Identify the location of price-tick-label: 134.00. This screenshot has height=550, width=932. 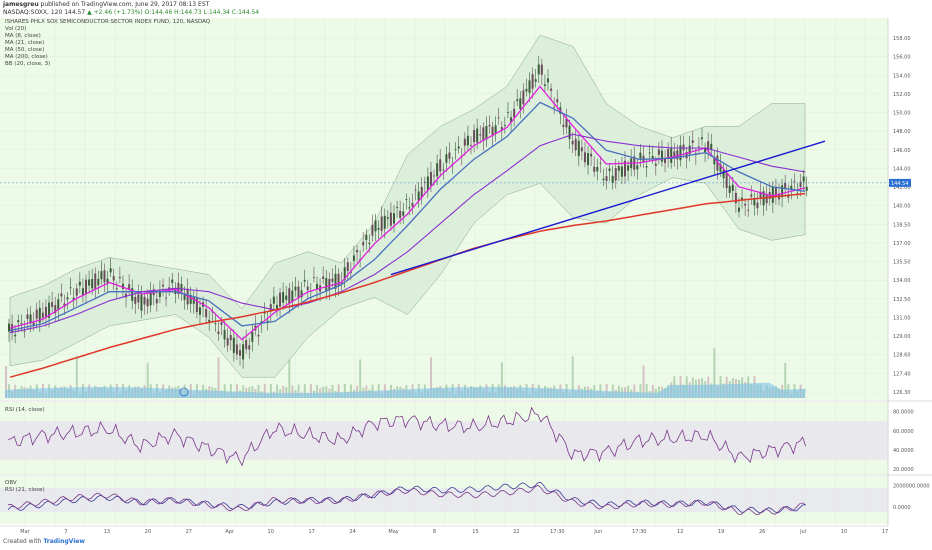
(902, 281).